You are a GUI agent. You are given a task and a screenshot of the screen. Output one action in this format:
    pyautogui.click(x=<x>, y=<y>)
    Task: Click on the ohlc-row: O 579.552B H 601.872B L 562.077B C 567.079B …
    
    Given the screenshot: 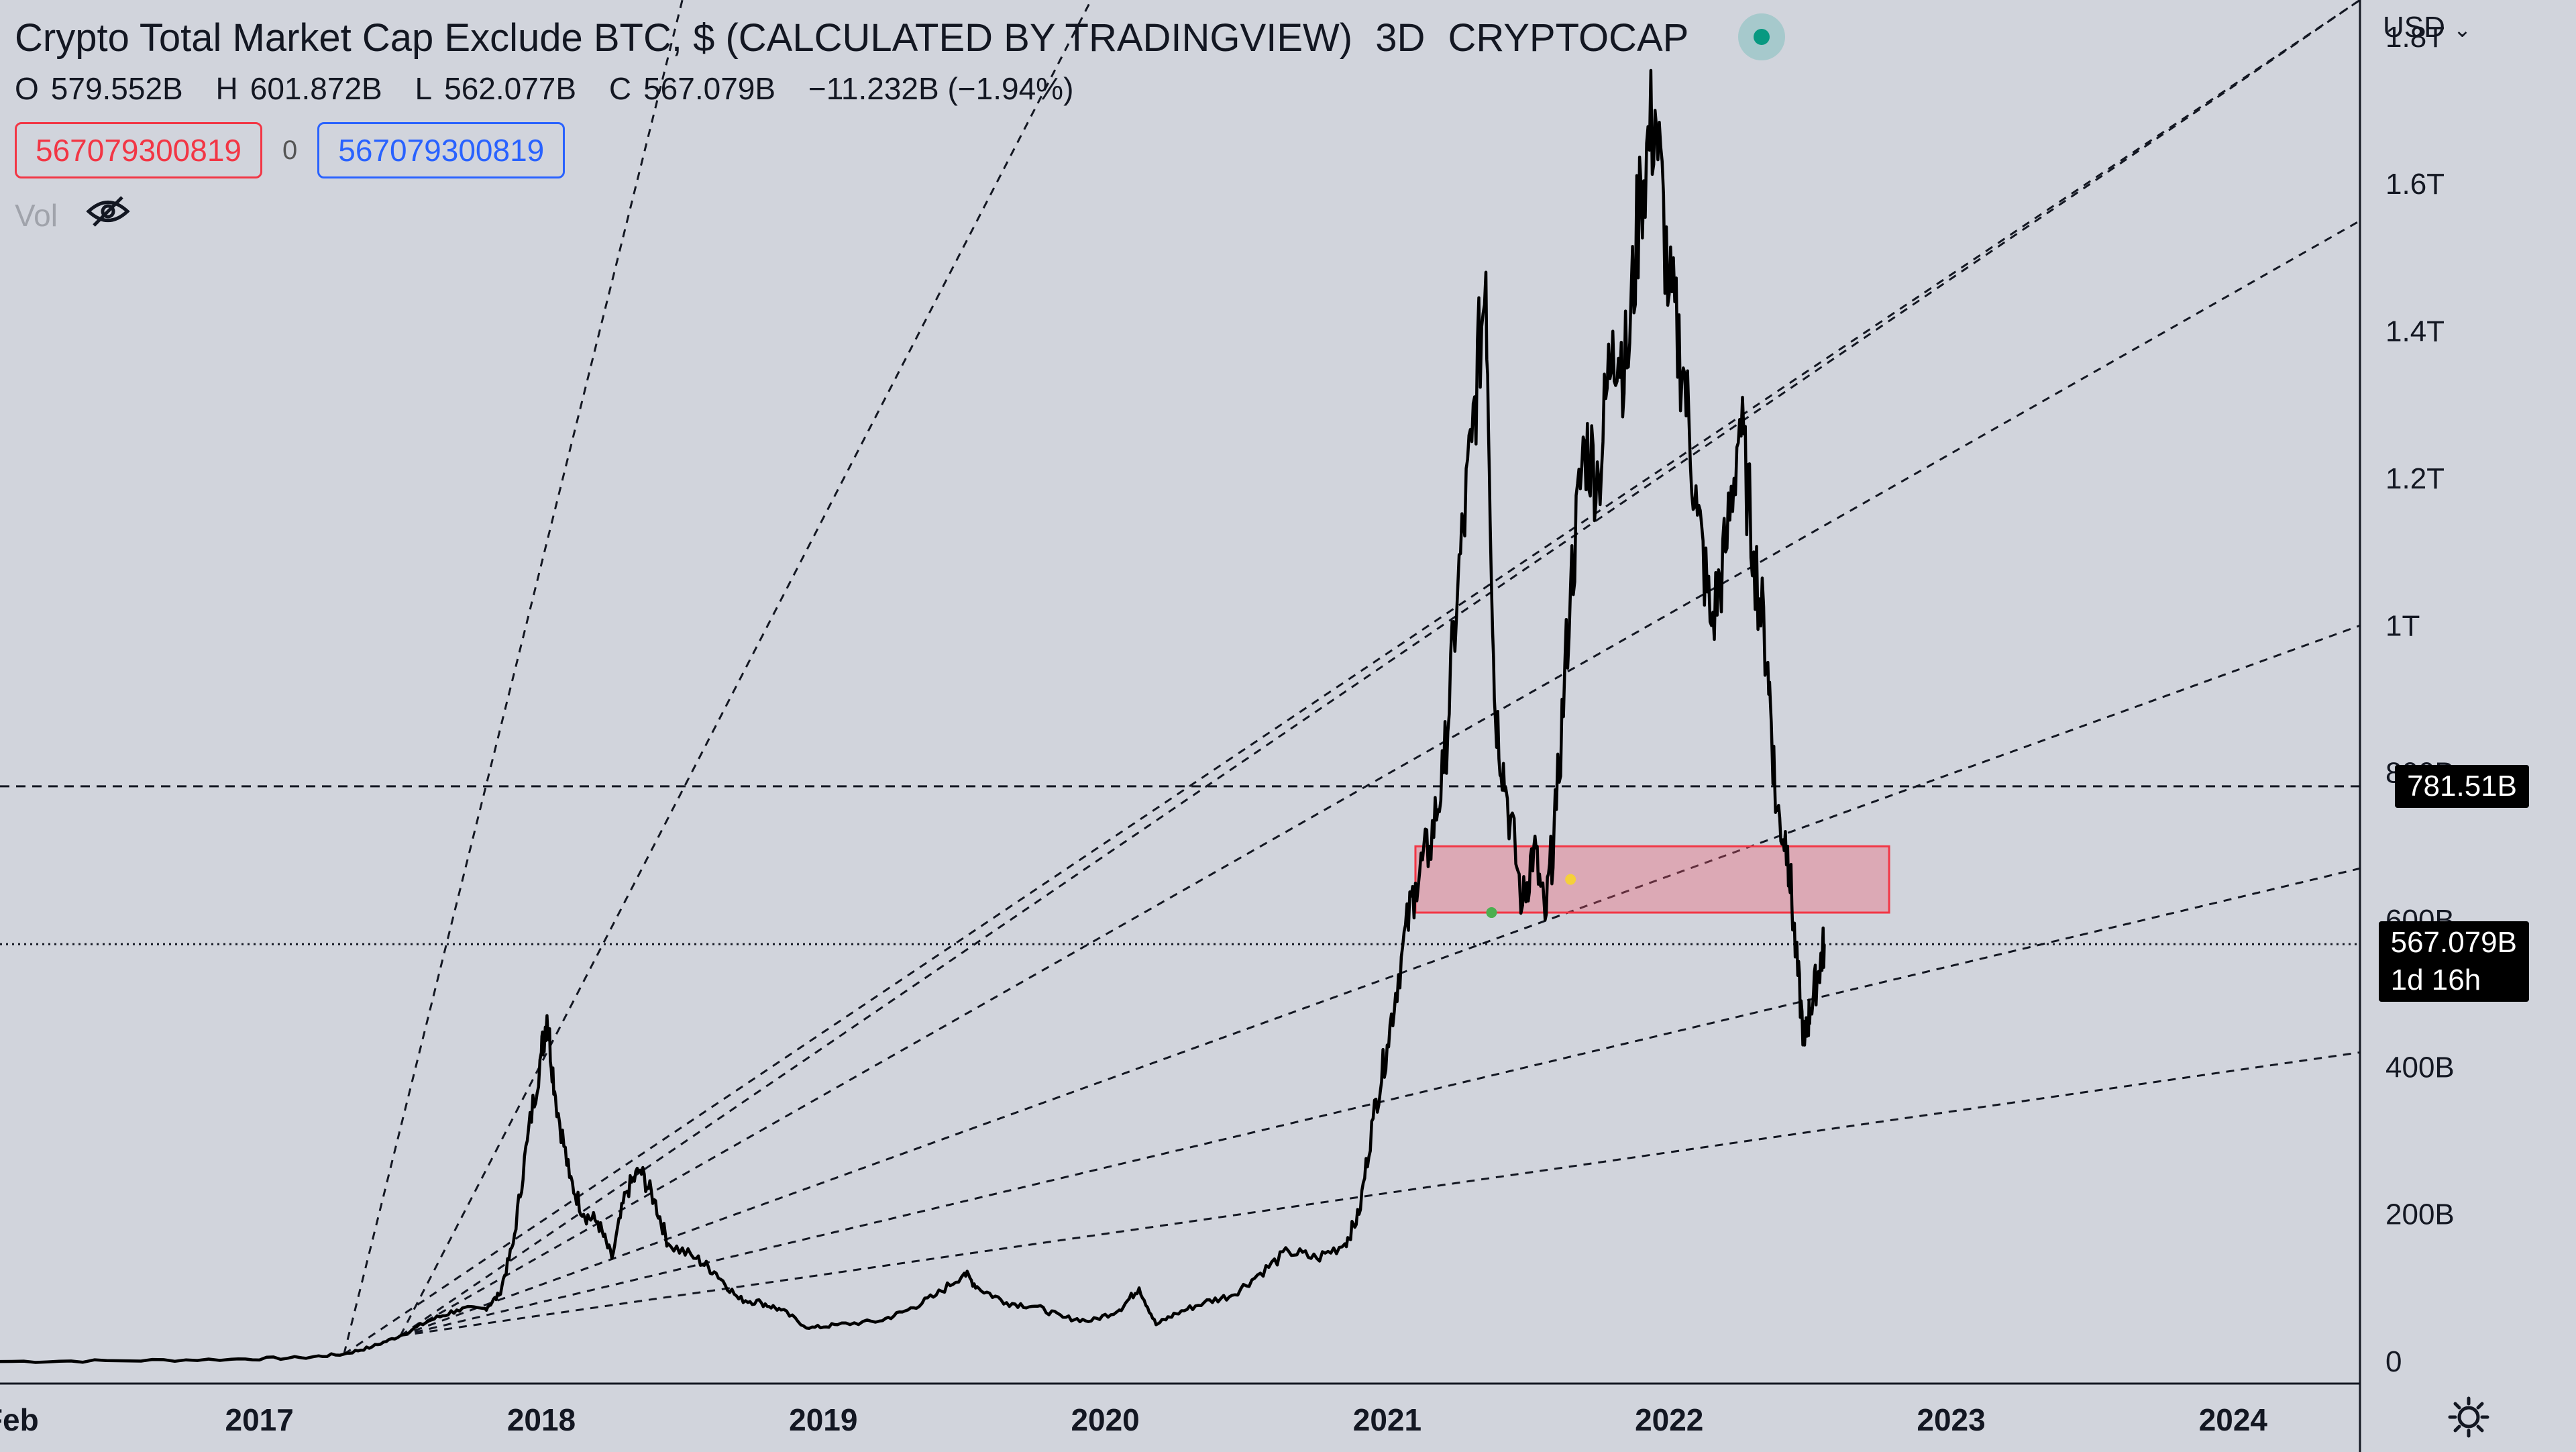 What is the action you would take?
    pyautogui.click(x=906, y=89)
    